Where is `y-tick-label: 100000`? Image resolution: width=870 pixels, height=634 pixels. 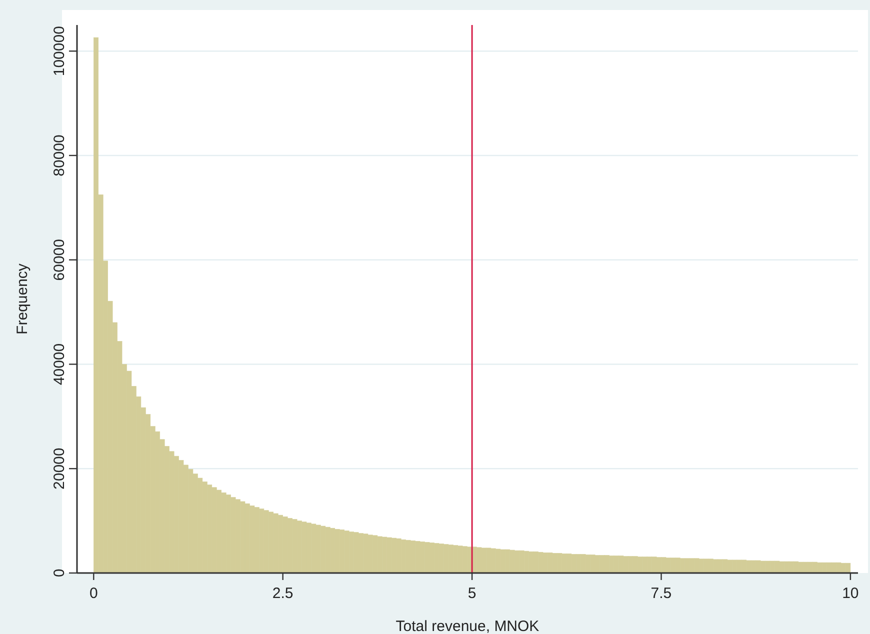 y-tick-label: 100000 is located at coordinates (59, 51).